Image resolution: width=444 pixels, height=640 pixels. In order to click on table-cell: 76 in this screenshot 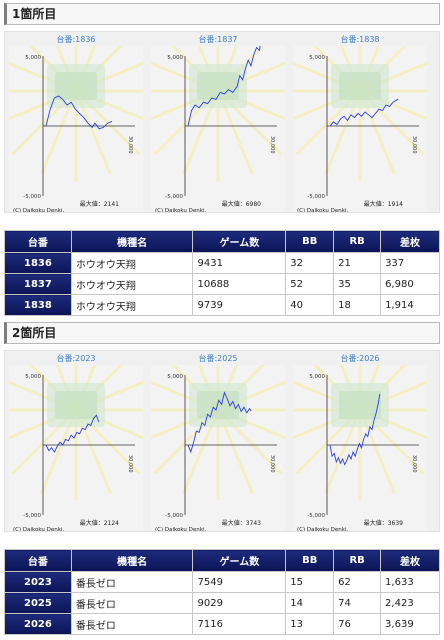, I will do `click(357, 624)`.